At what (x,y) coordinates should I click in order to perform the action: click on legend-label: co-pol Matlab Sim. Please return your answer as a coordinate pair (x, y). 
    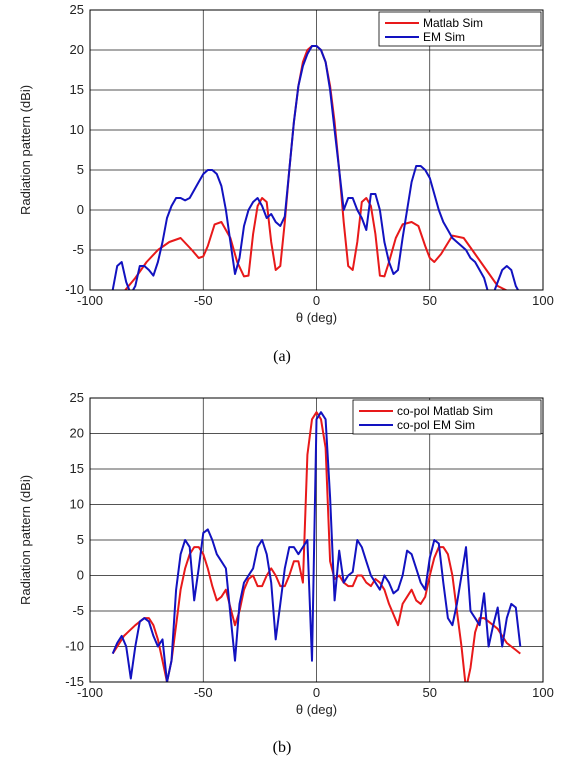
    Looking at the image, I should click on (445, 411).